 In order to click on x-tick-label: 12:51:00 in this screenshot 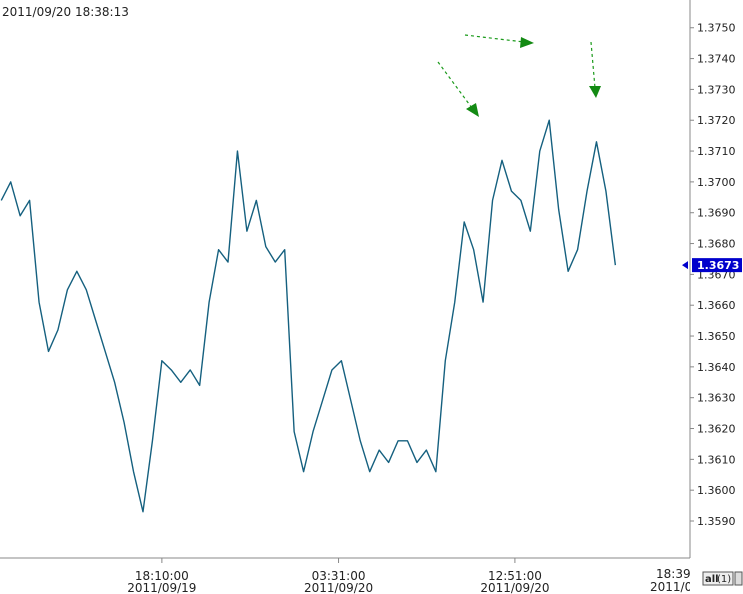, I will do `click(515, 576)`.